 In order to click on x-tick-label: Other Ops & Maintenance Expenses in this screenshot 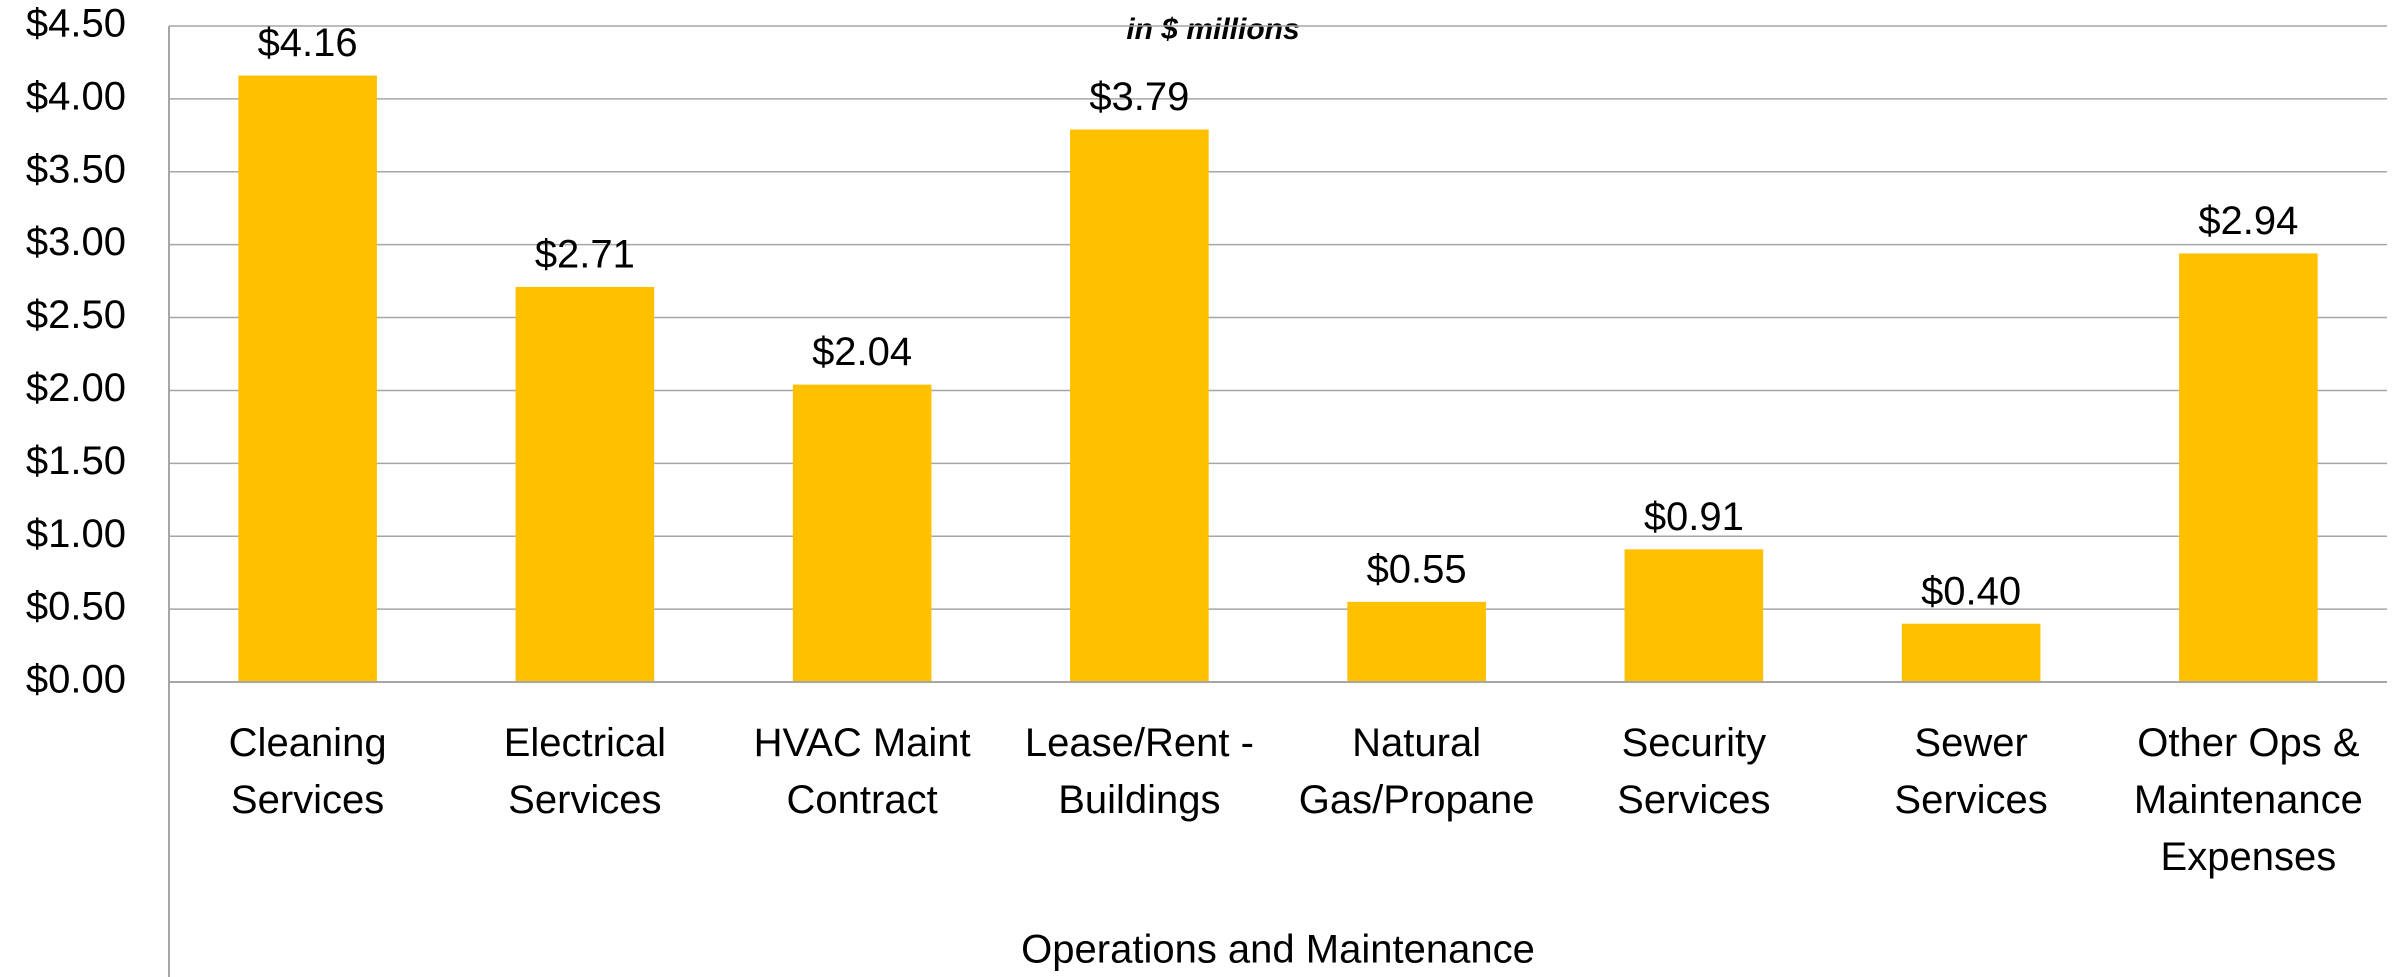, I will do `click(2248, 800)`.